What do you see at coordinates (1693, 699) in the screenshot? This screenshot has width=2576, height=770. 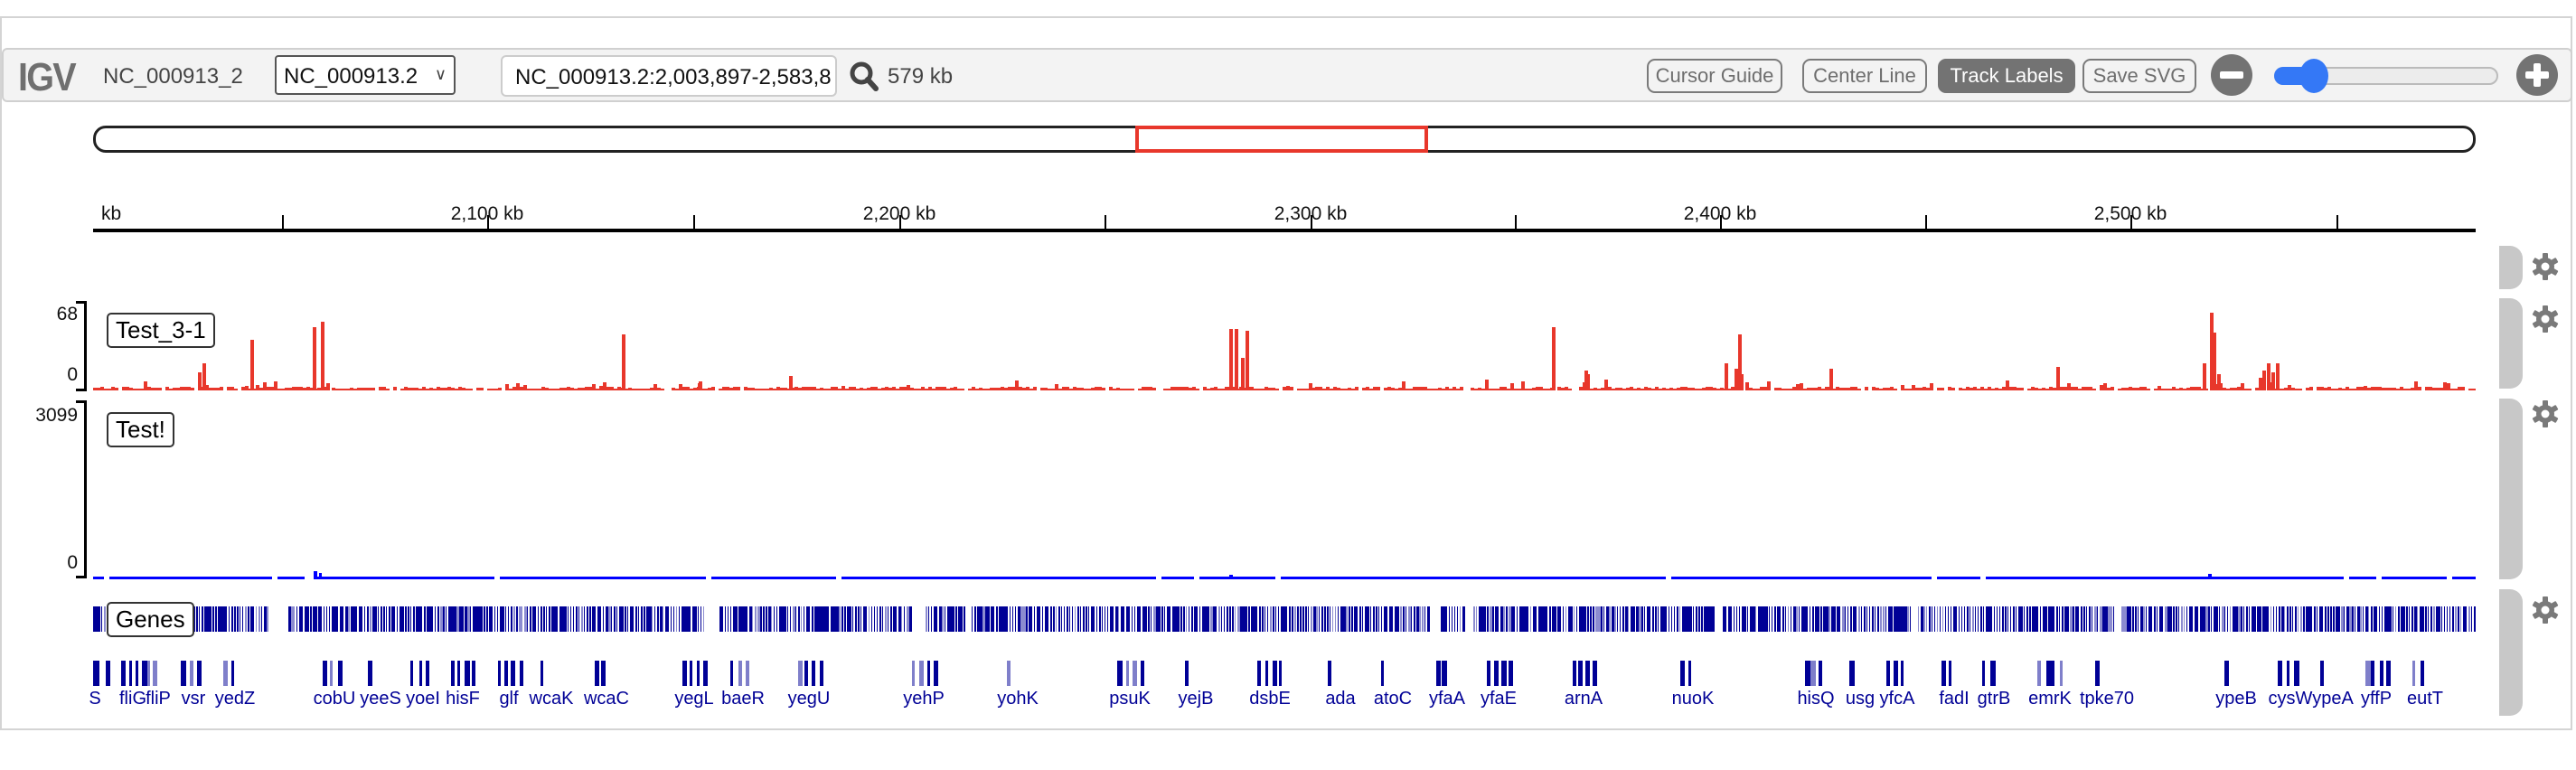 I see `gene-label: nuoK` at bounding box center [1693, 699].